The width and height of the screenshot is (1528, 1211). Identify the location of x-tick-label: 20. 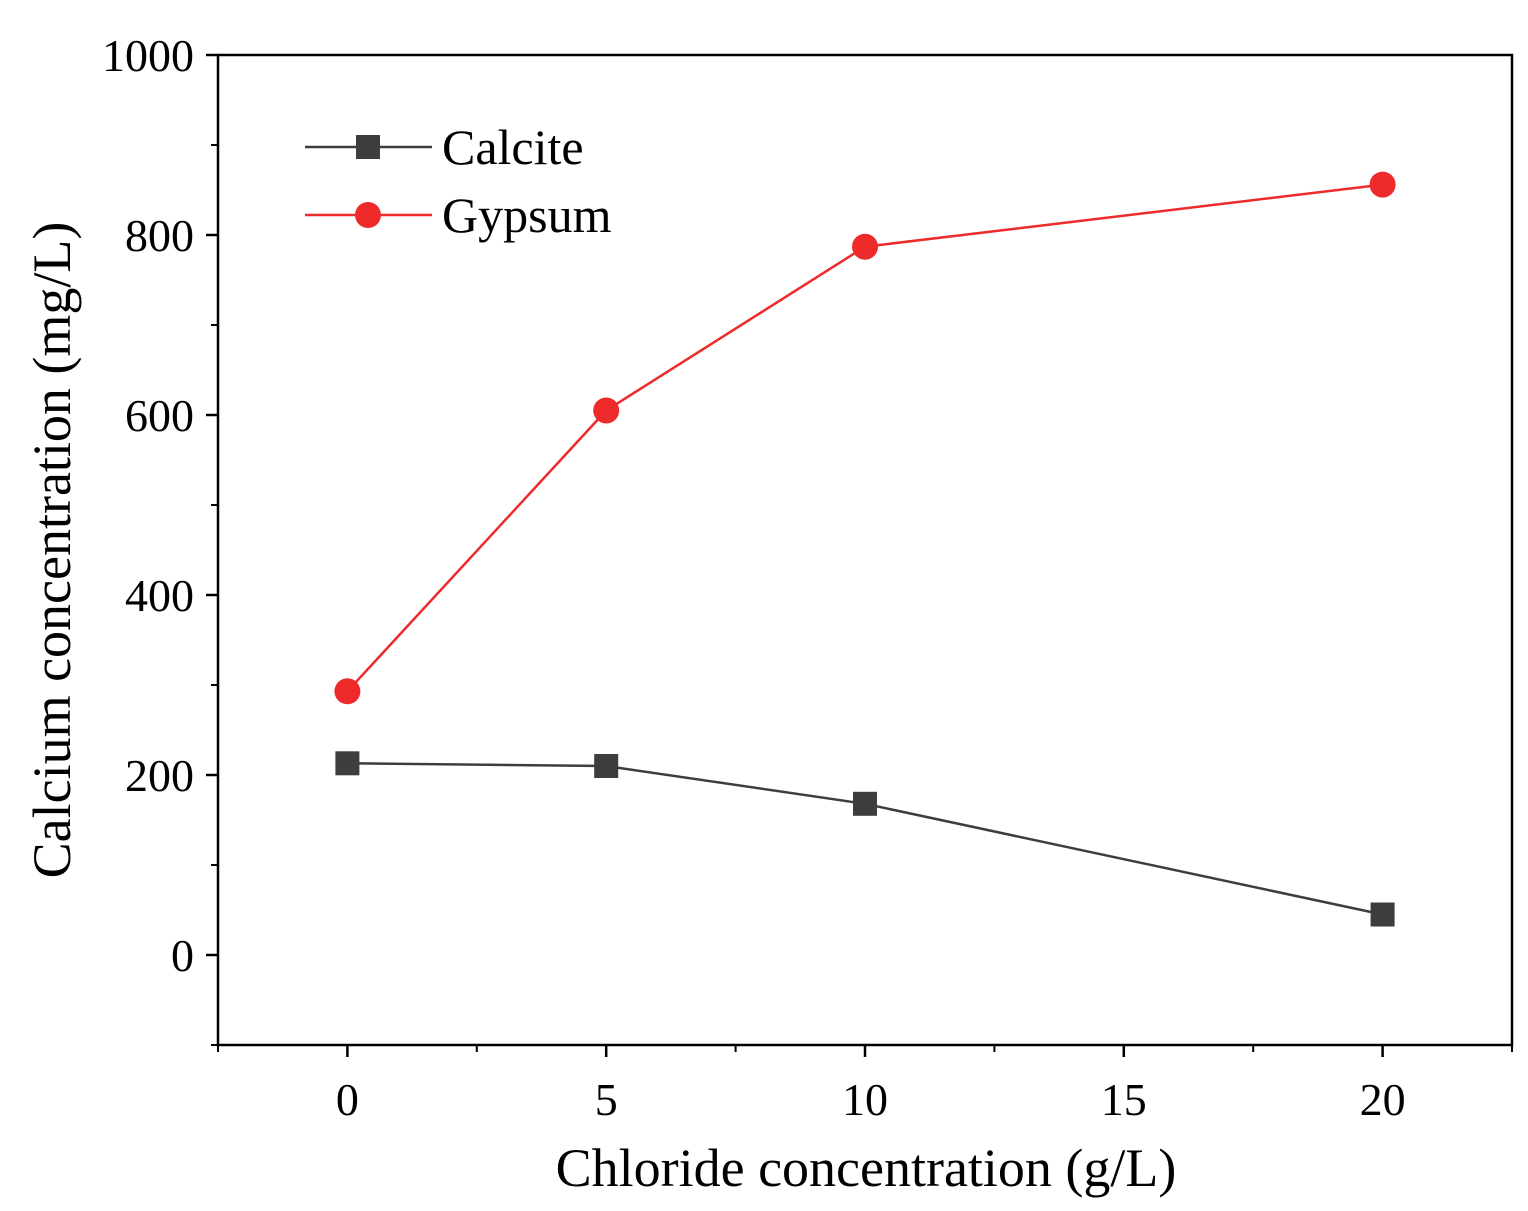
(1383, 1099).